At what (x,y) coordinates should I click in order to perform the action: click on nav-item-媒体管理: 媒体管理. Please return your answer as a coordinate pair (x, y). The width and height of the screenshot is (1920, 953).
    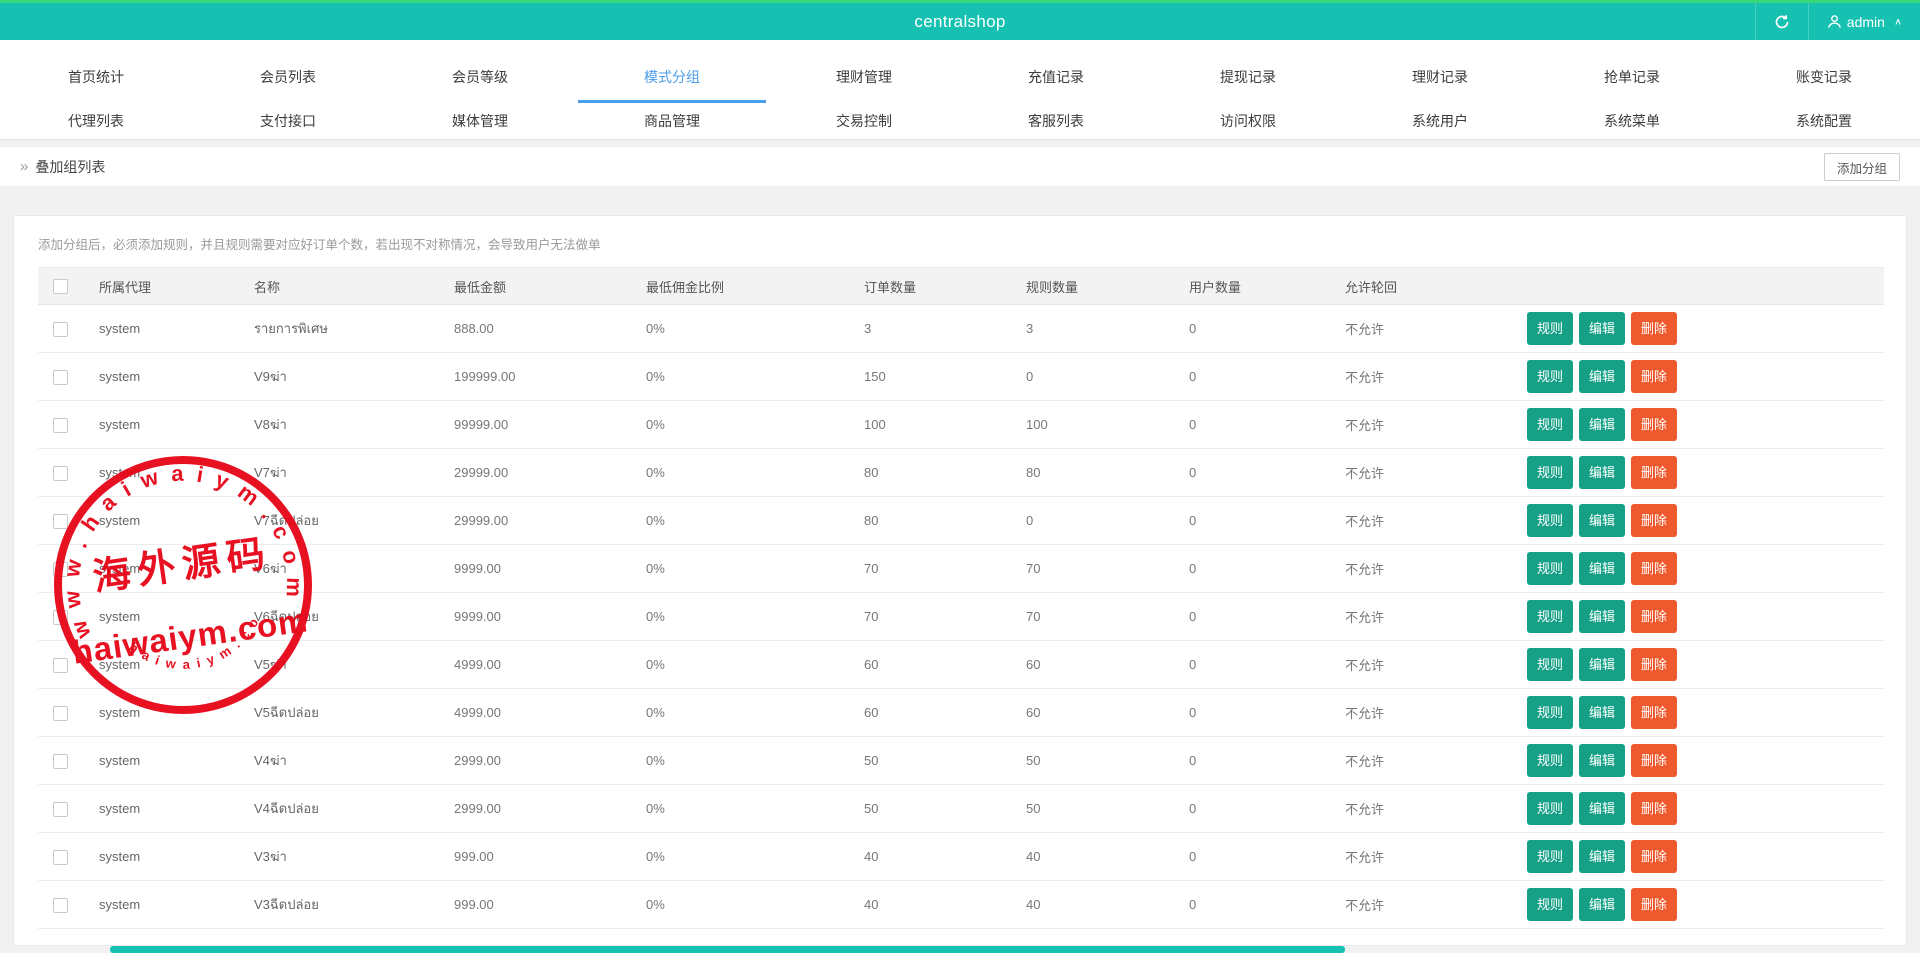
    Looking at the image, I should click on (480, 121).